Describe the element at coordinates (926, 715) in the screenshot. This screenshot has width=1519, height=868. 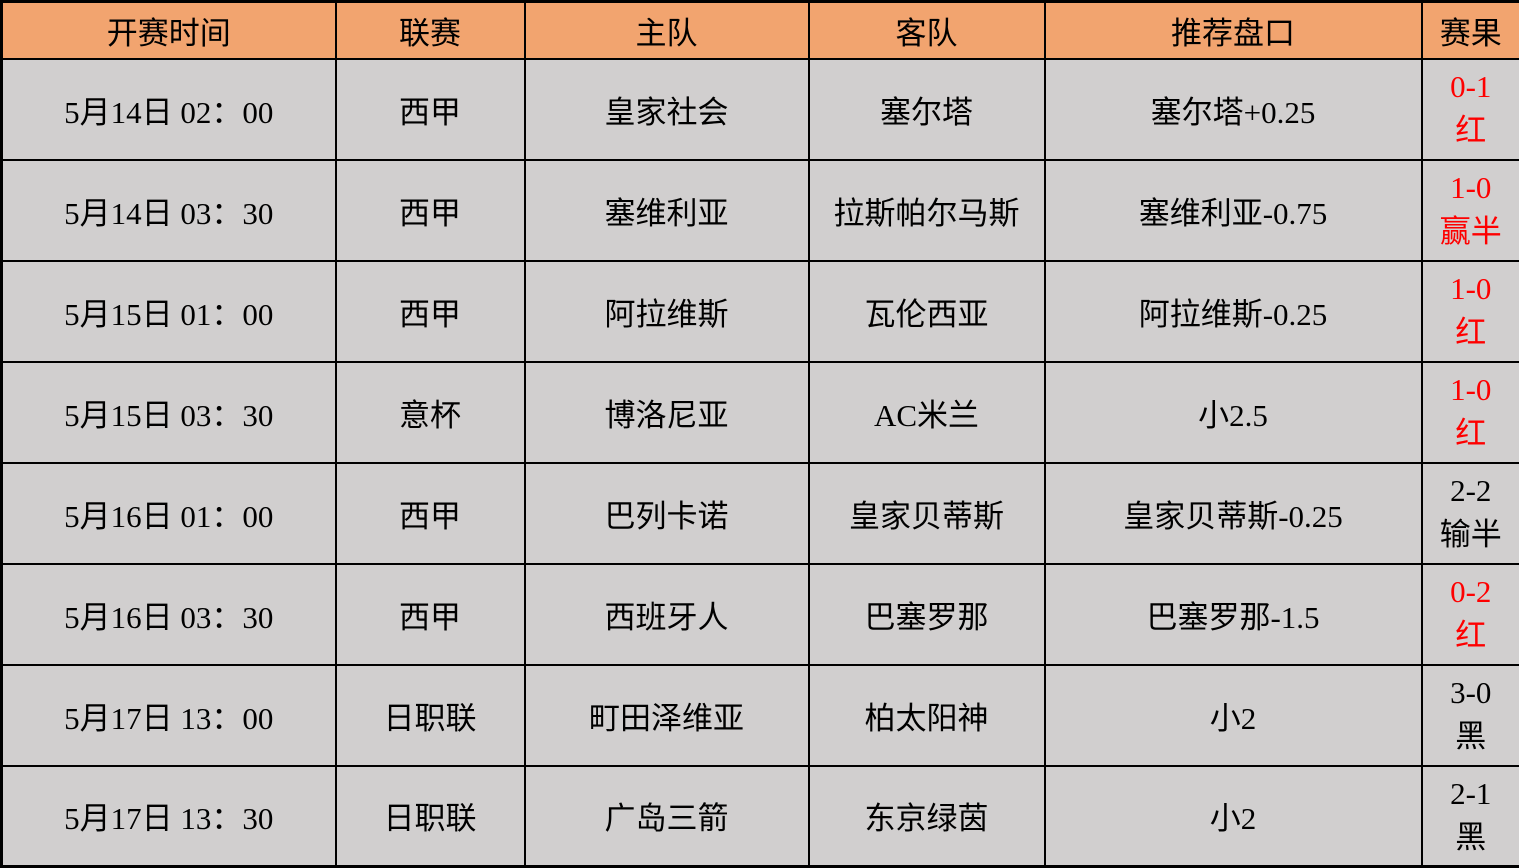
I see `away-team-cell: 柏太阳神` at that location.